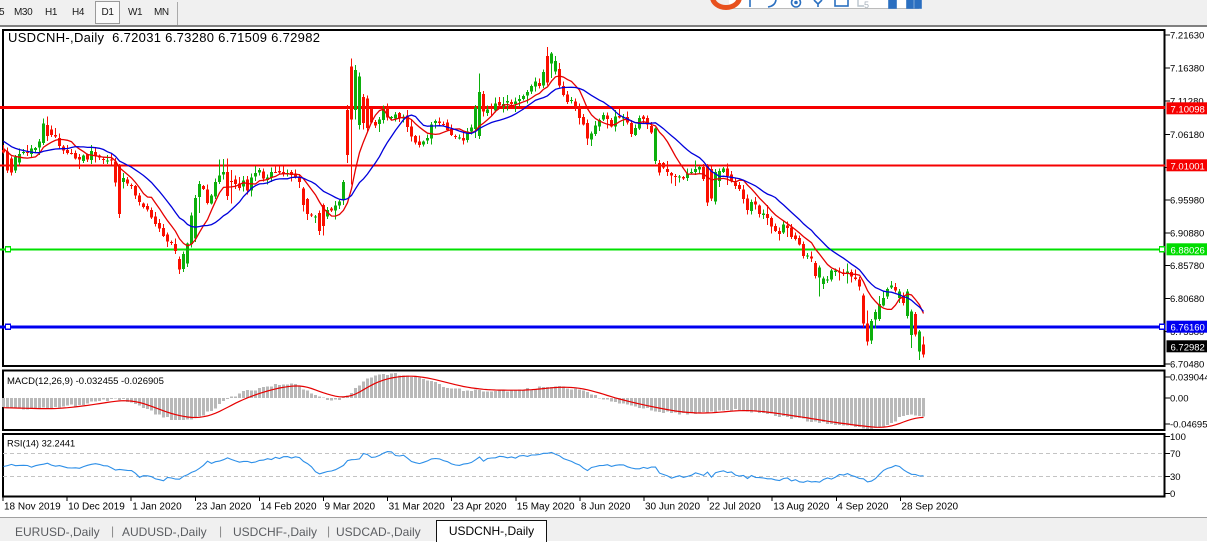  What do you see at coordinates (1187, 201) in the screenshot?
I see `svg-text: 6.95980` at bounding box center [1187, 201].